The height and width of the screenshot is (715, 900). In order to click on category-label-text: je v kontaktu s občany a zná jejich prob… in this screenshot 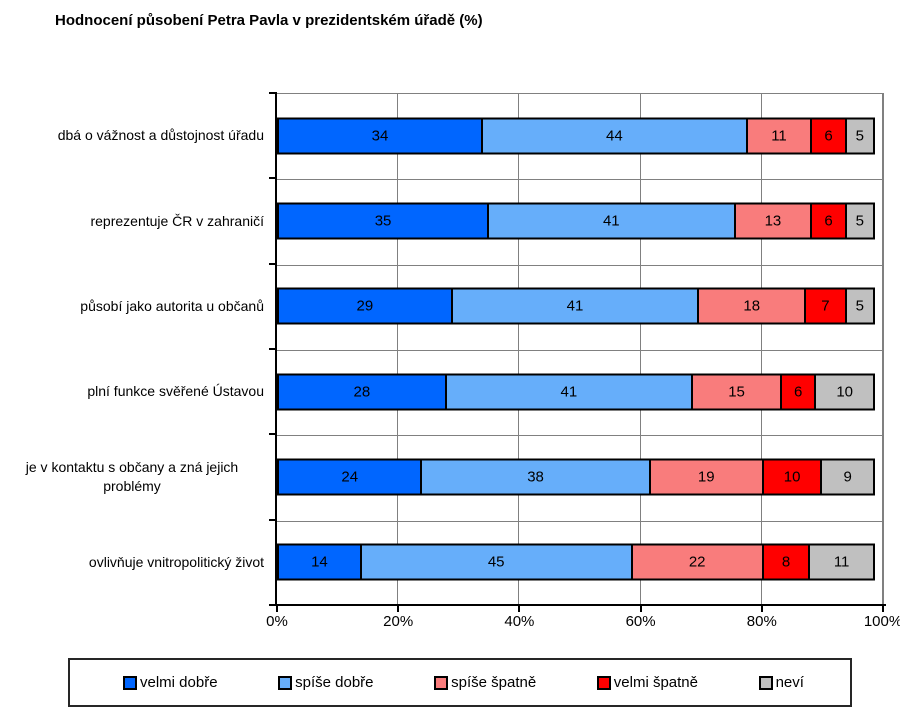, I will do `click(132, 476)`.